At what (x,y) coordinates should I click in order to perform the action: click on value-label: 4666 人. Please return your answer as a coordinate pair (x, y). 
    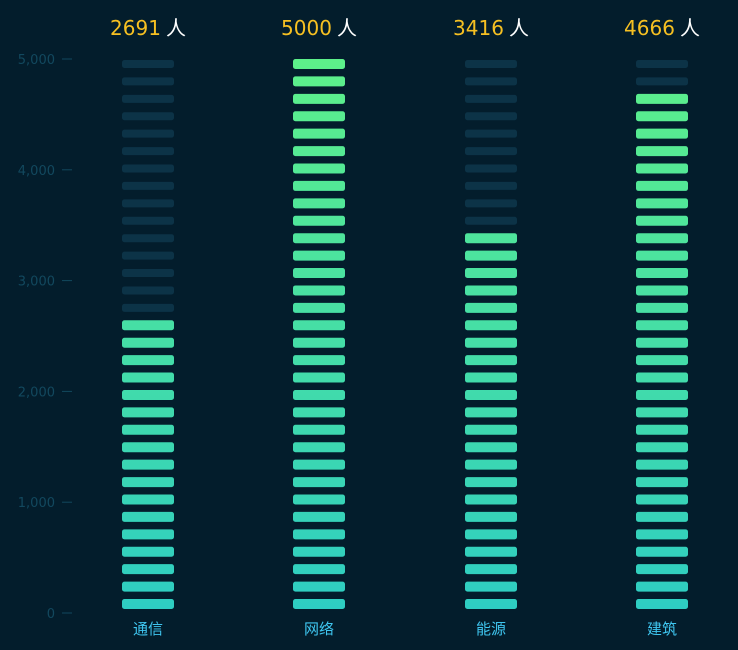
    Looking at the image, I should click on (662, 28).